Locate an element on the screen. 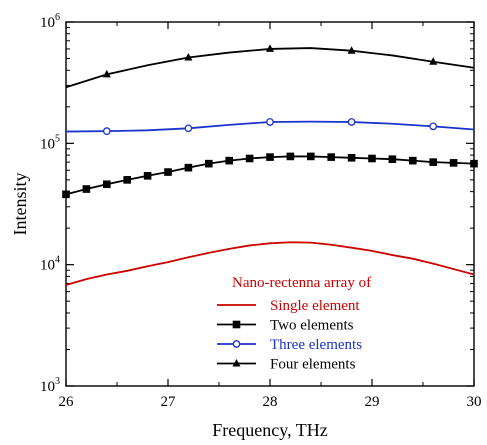 Image resolution: width=487 pixels, height=445 pixels. x-axis-label: Frequency, THz is located at coordinates (269, 430).